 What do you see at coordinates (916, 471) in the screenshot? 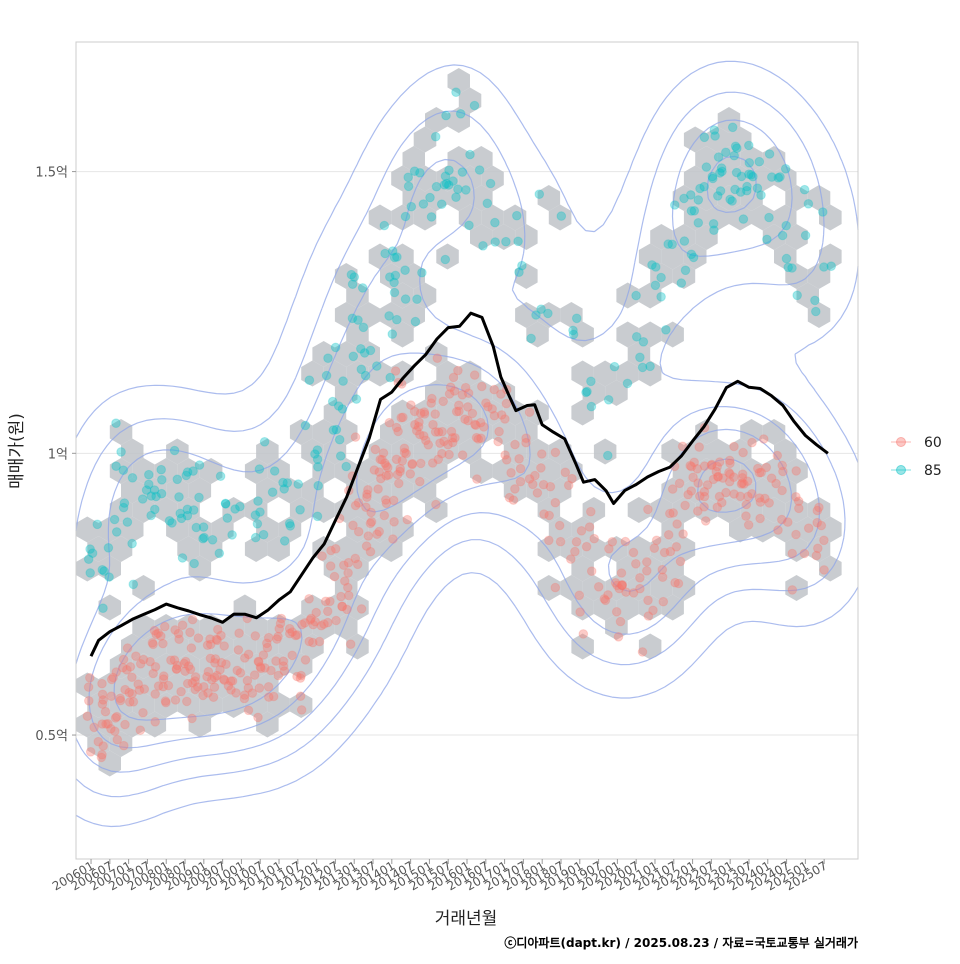
I see `legend-item-85: 85` at bounding box center [916, 471].